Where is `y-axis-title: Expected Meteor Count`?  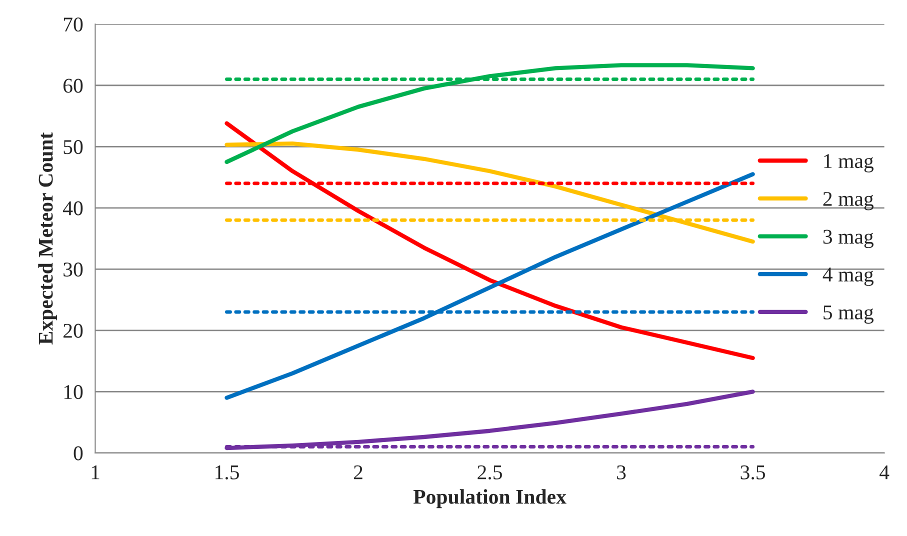
y-axis-title: Expected Meteor Count is located at coordinates (48, 238).